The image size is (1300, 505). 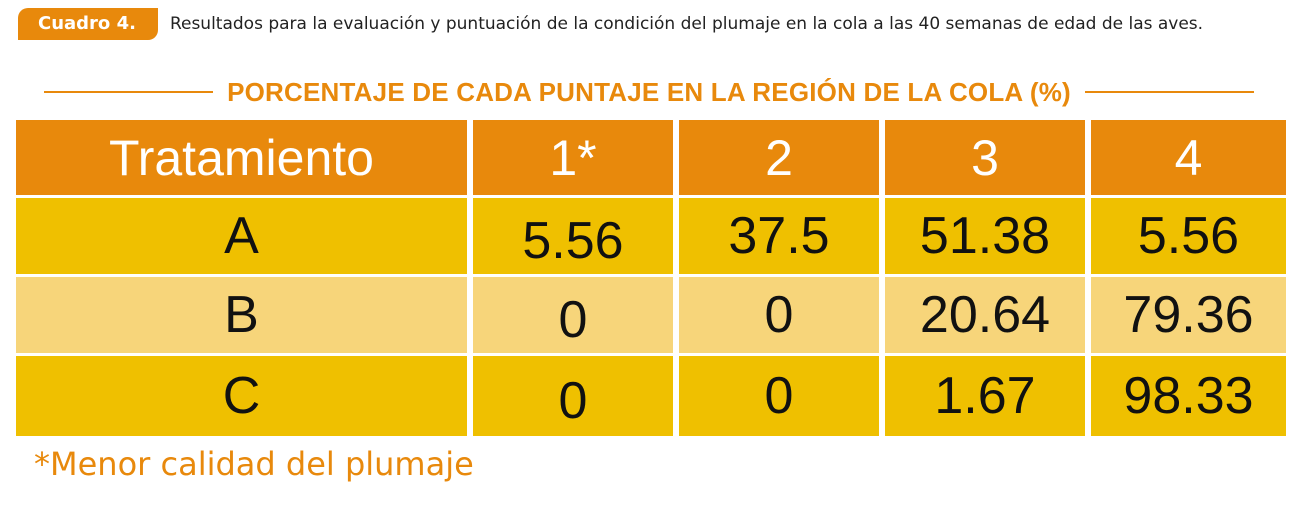 What do you see at coordinates (779, 396) in the screenshot?
I see `row-c-score-2: 0` at bounding box center [779, 396].